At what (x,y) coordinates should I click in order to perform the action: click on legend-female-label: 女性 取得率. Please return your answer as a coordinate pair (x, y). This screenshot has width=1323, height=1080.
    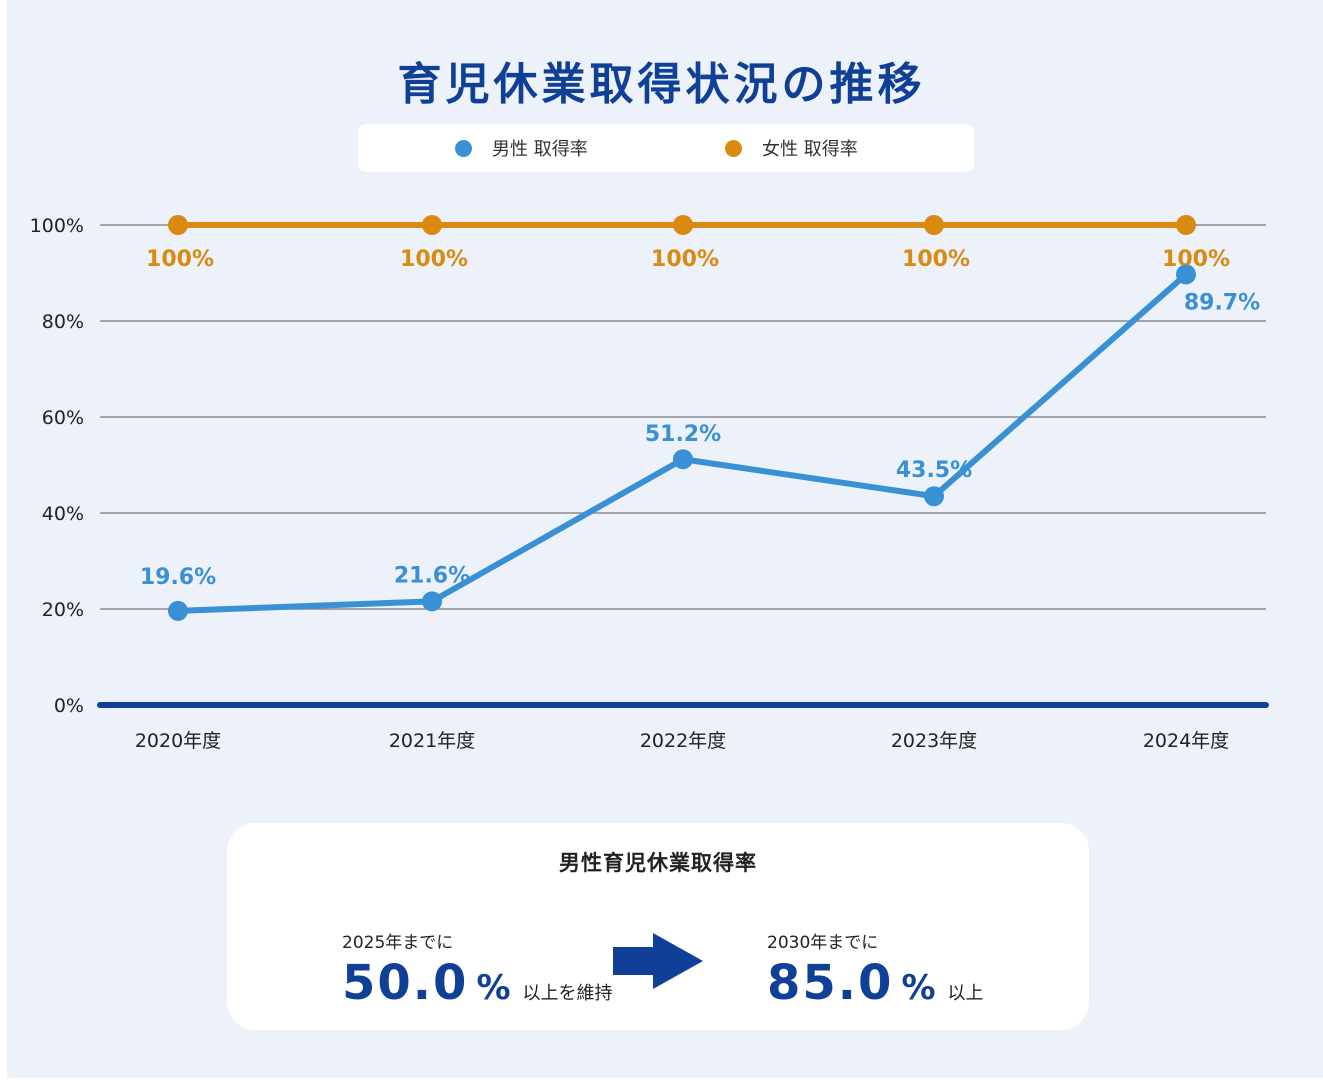
    Looking at the image, I should click on (810, 149).